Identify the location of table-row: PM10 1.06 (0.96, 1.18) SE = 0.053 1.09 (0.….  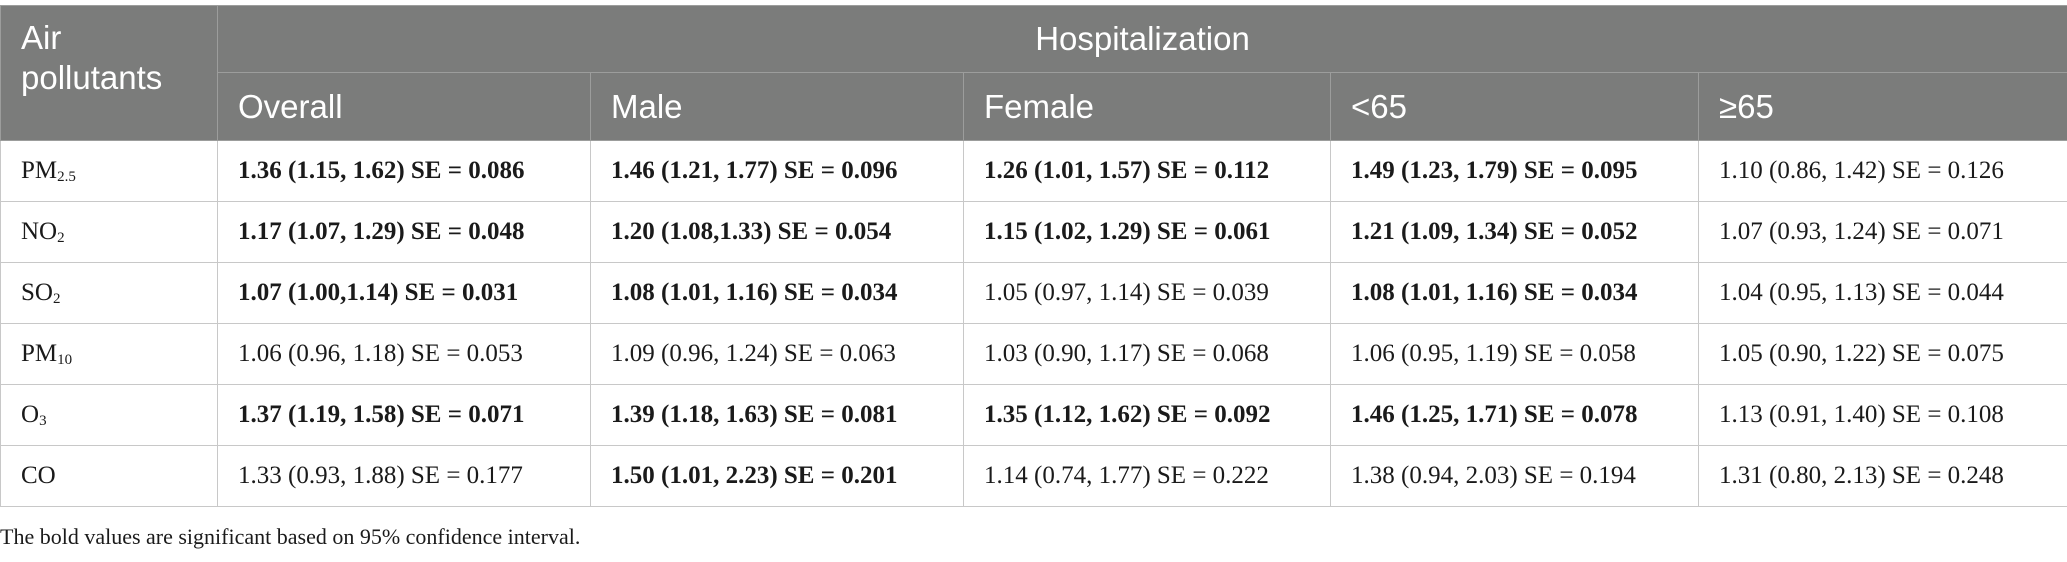
(1033, 354).